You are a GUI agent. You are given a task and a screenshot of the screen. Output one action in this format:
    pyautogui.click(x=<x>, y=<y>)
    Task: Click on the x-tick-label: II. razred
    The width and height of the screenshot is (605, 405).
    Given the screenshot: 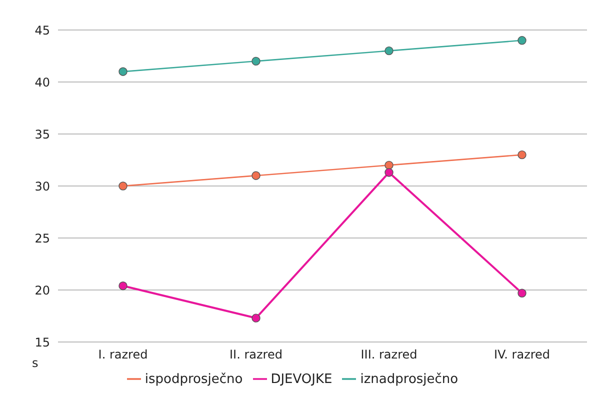 What is the action you would take?
    pyautogui.click(x=256, y=355)
    